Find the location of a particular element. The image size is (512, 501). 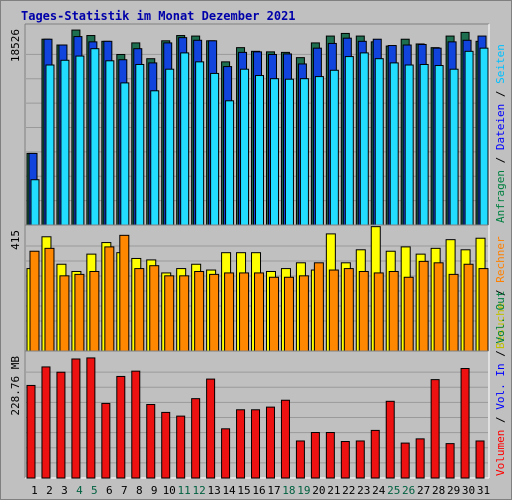

x-tick-label: 6 is located at coordinates (109, 490).